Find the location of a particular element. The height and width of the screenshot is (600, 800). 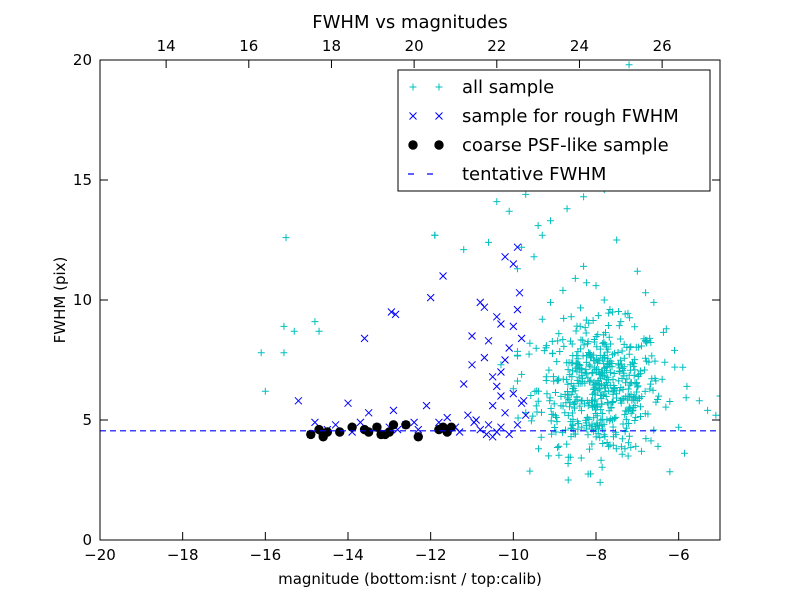

x-tick-label: −16 is located at coordinates (266, 555).